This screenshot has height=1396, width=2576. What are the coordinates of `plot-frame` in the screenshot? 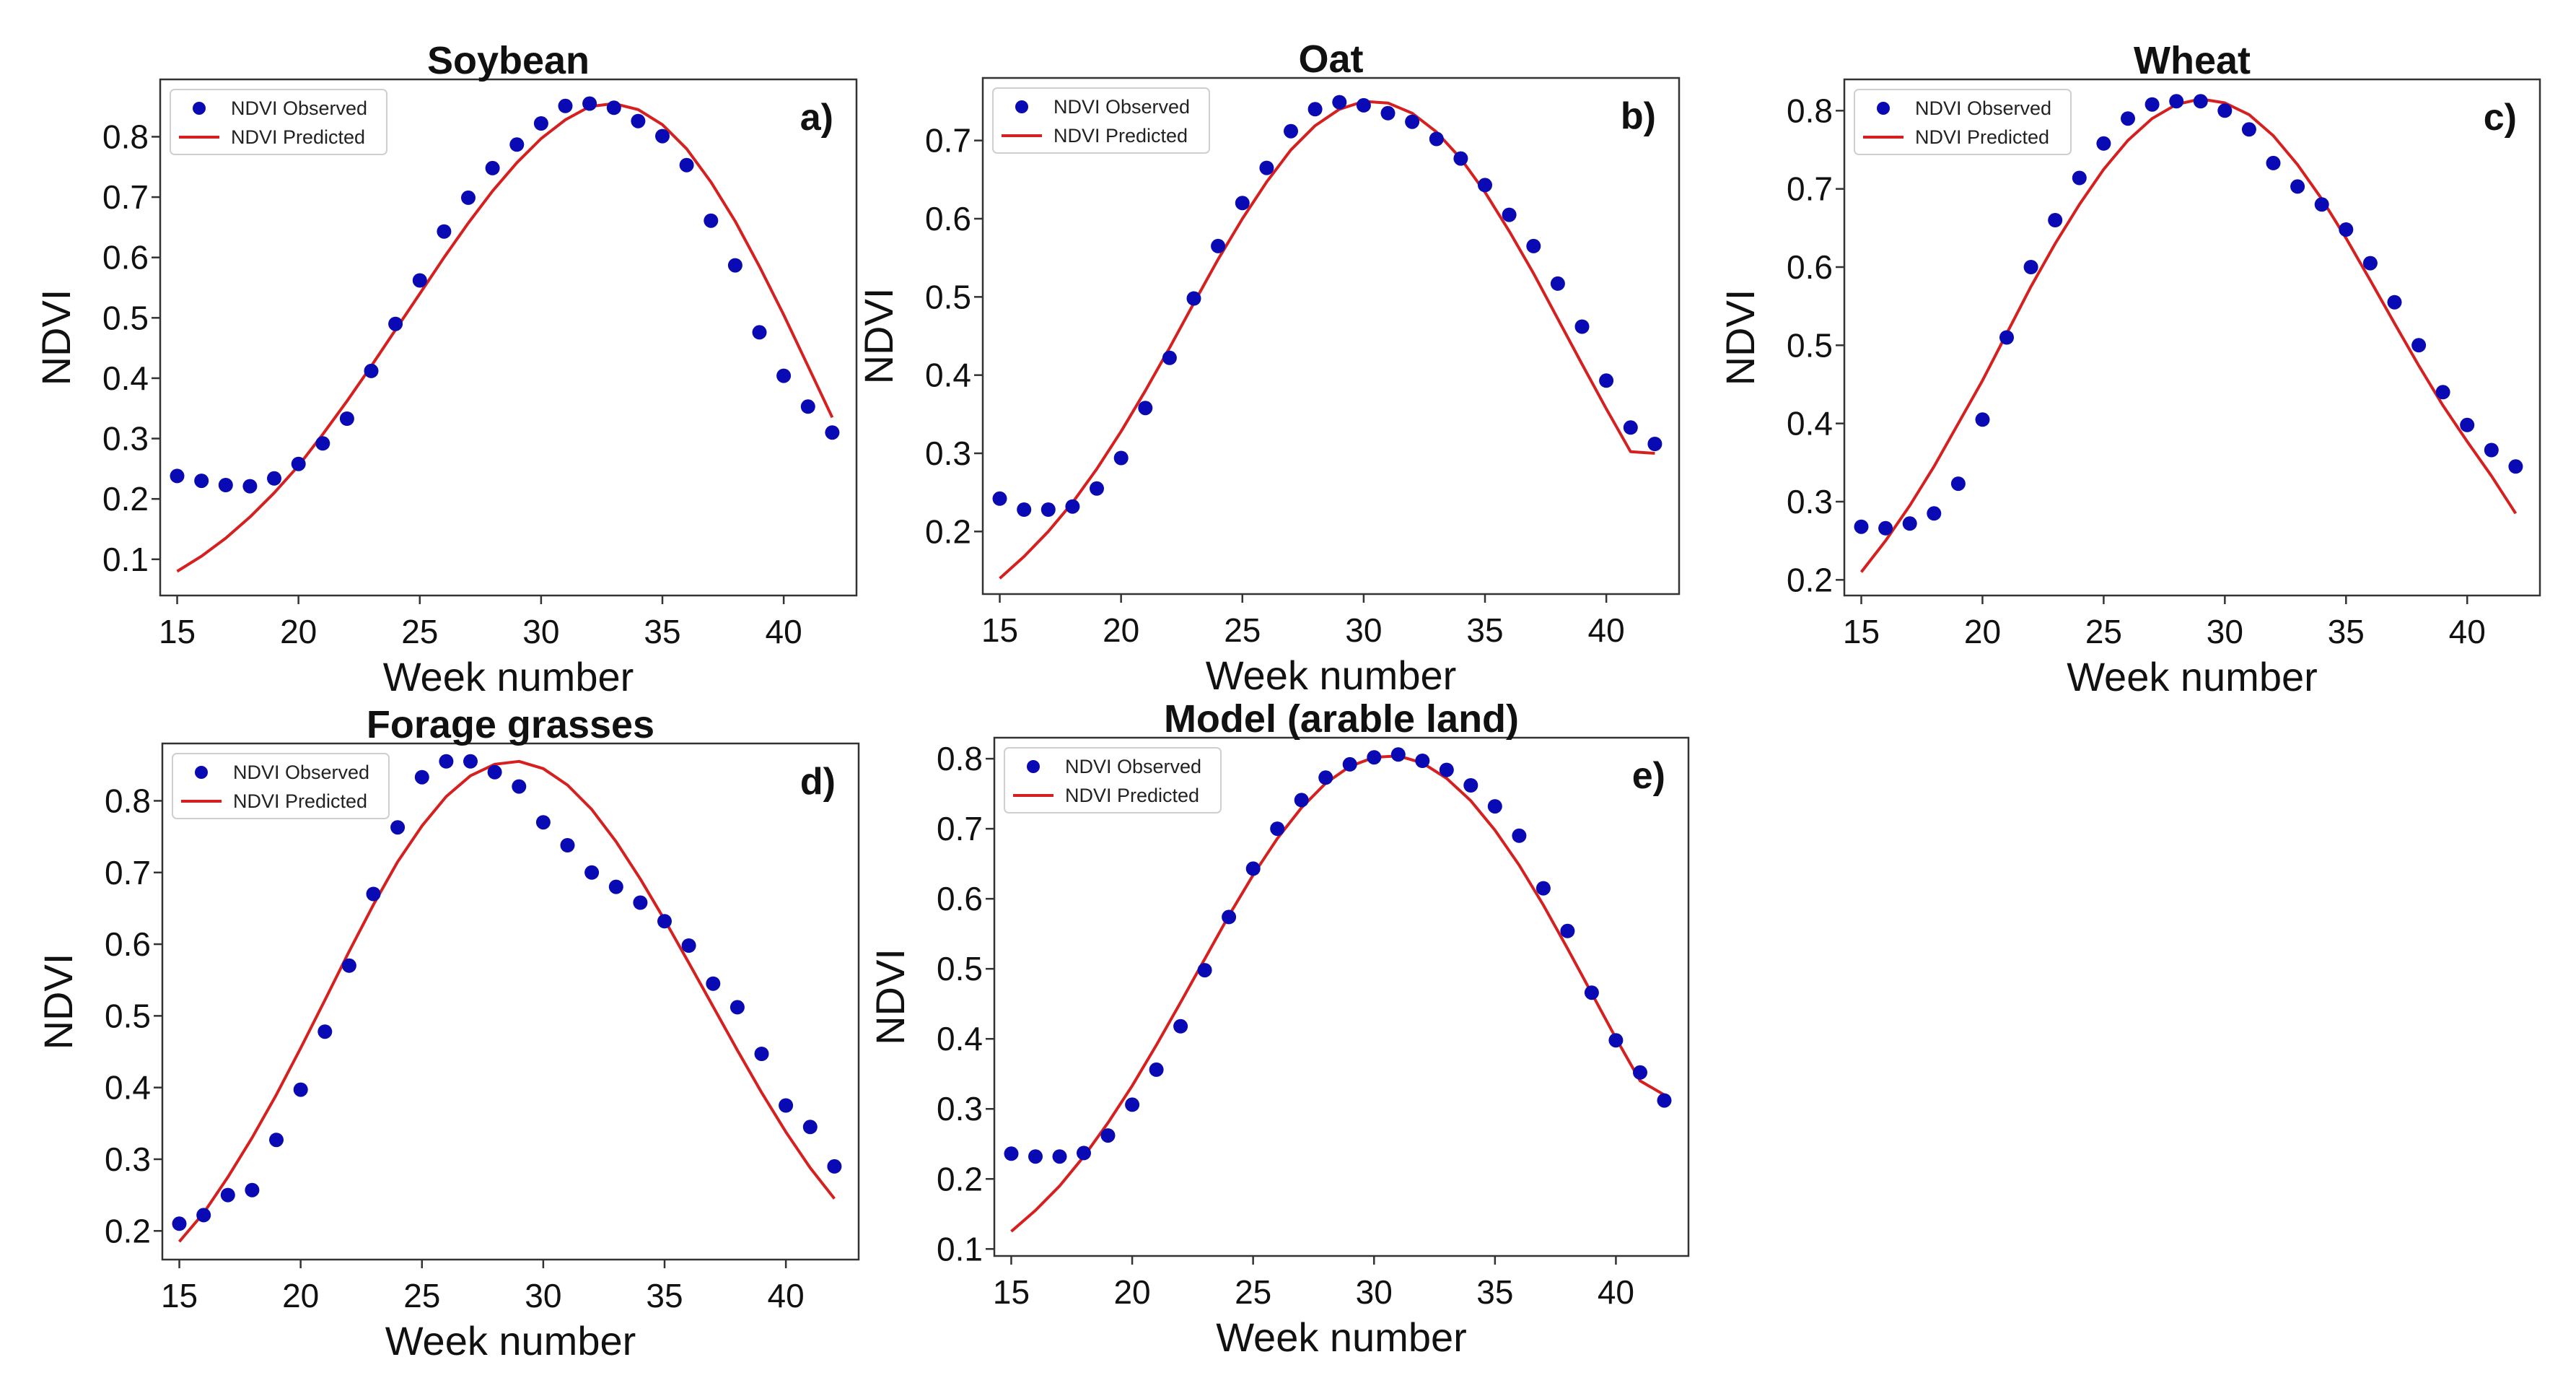 It's located at (2192, 337).